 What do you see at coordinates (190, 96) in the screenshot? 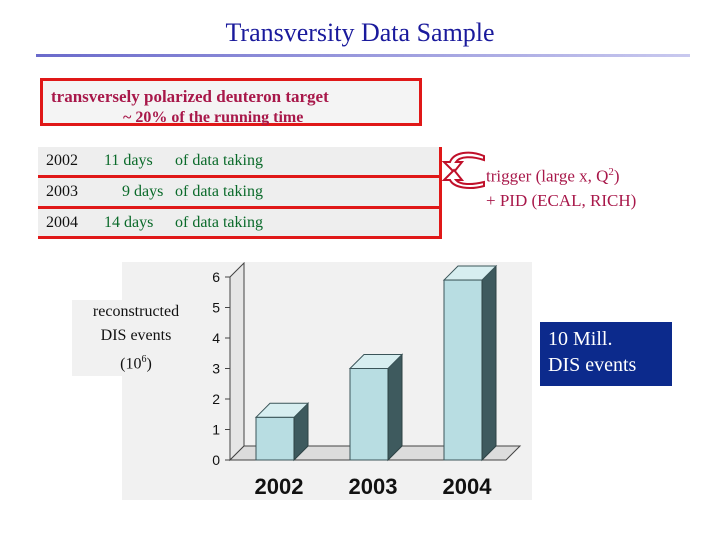
I see `target-description: transversely polarized deuteron target` at bounding box center [190, 96].